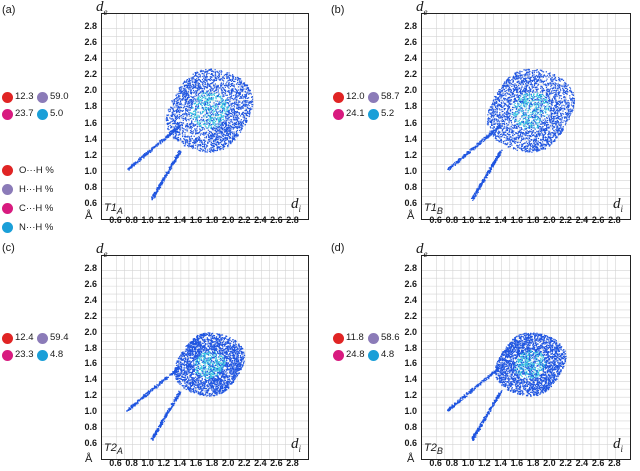  What do you see at coordinates (90, 268) in the screenshot?
I see `y-tick-label: 2.8` at bounding box center [90, 268].